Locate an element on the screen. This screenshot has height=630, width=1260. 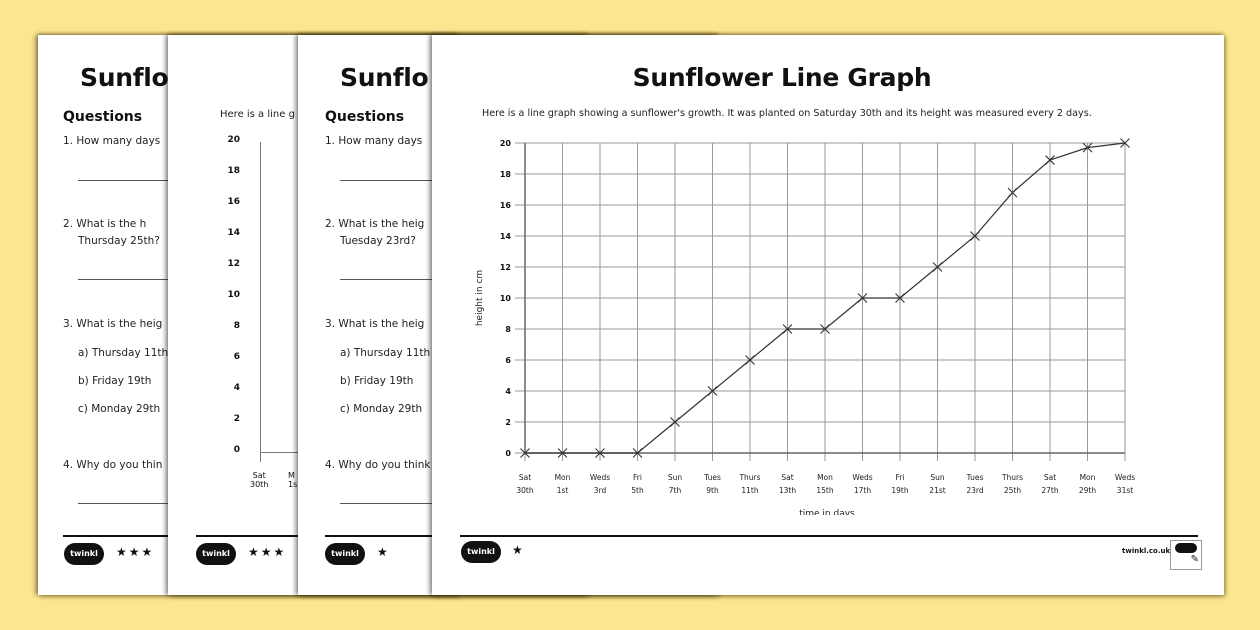
y-tick-label: 16 is located at coordinates (506, 205).